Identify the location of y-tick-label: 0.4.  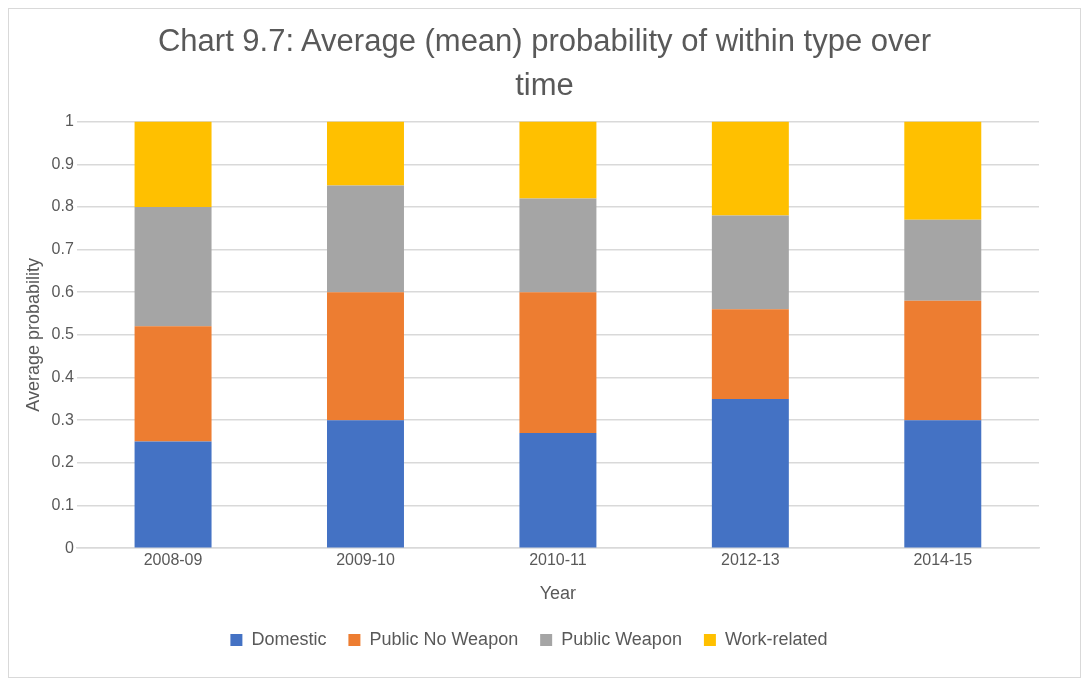
(62, 376).